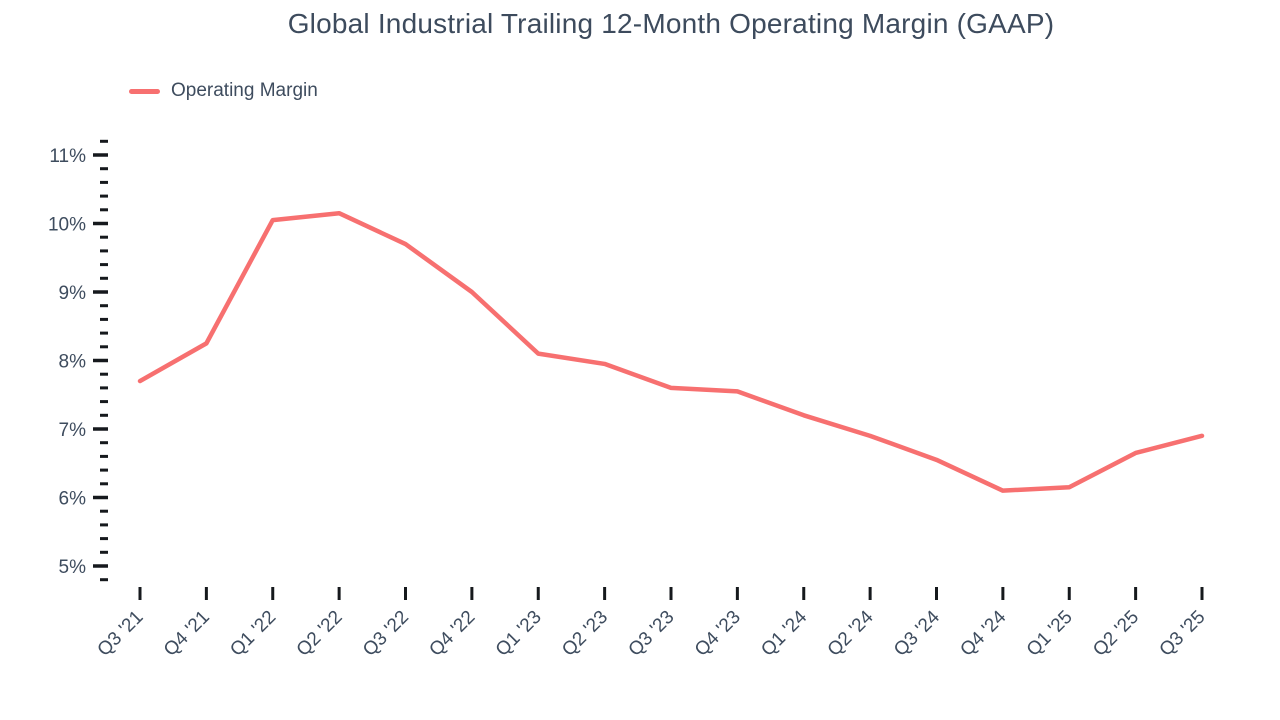 Image resolution: width=1280 pixels, height=720 pixels. What do you see at coordinates (73, 362) in the screenshot?
I see `y-axis-tick-label: 8%` at bounding box center [73, 362].